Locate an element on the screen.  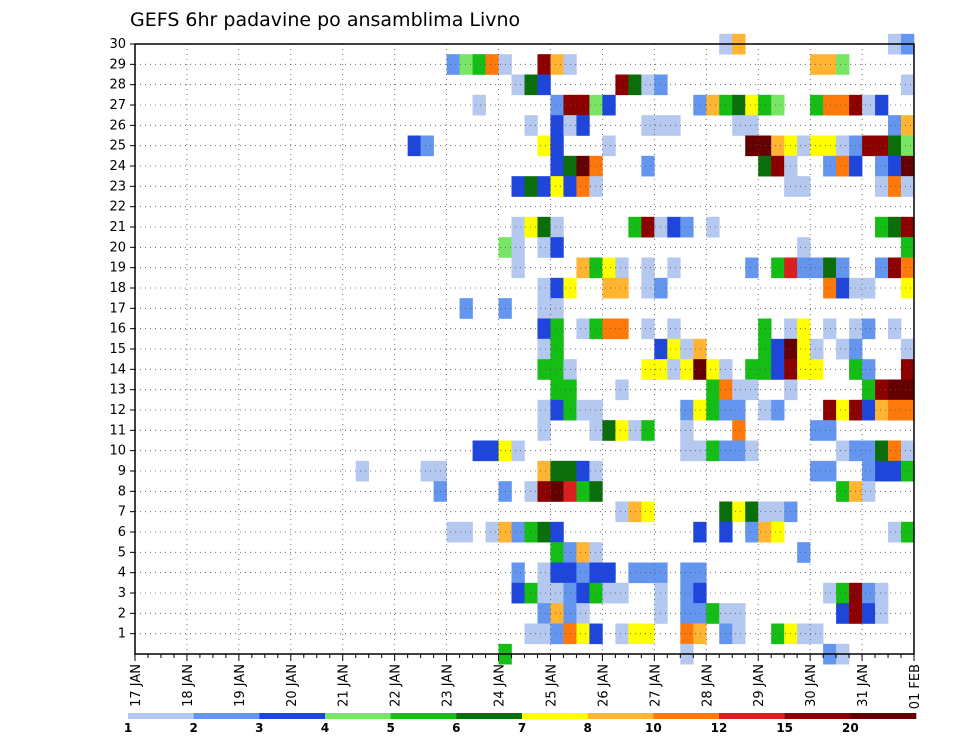
colorbar-label: 3 is located at coordinates (259, 728).